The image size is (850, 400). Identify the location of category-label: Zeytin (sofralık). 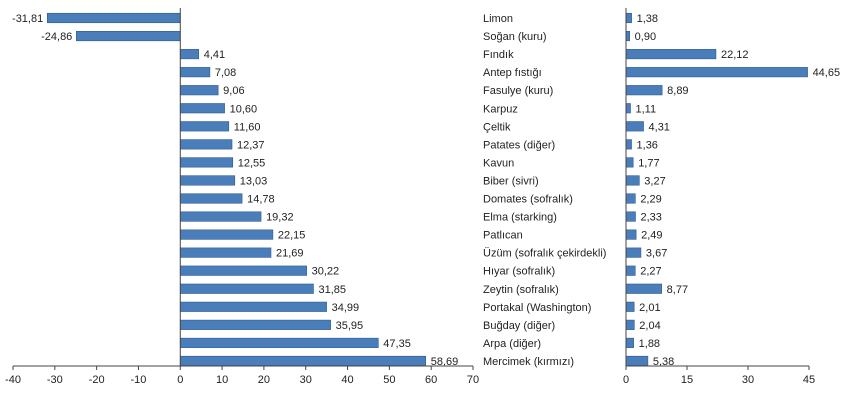
(521, 290).